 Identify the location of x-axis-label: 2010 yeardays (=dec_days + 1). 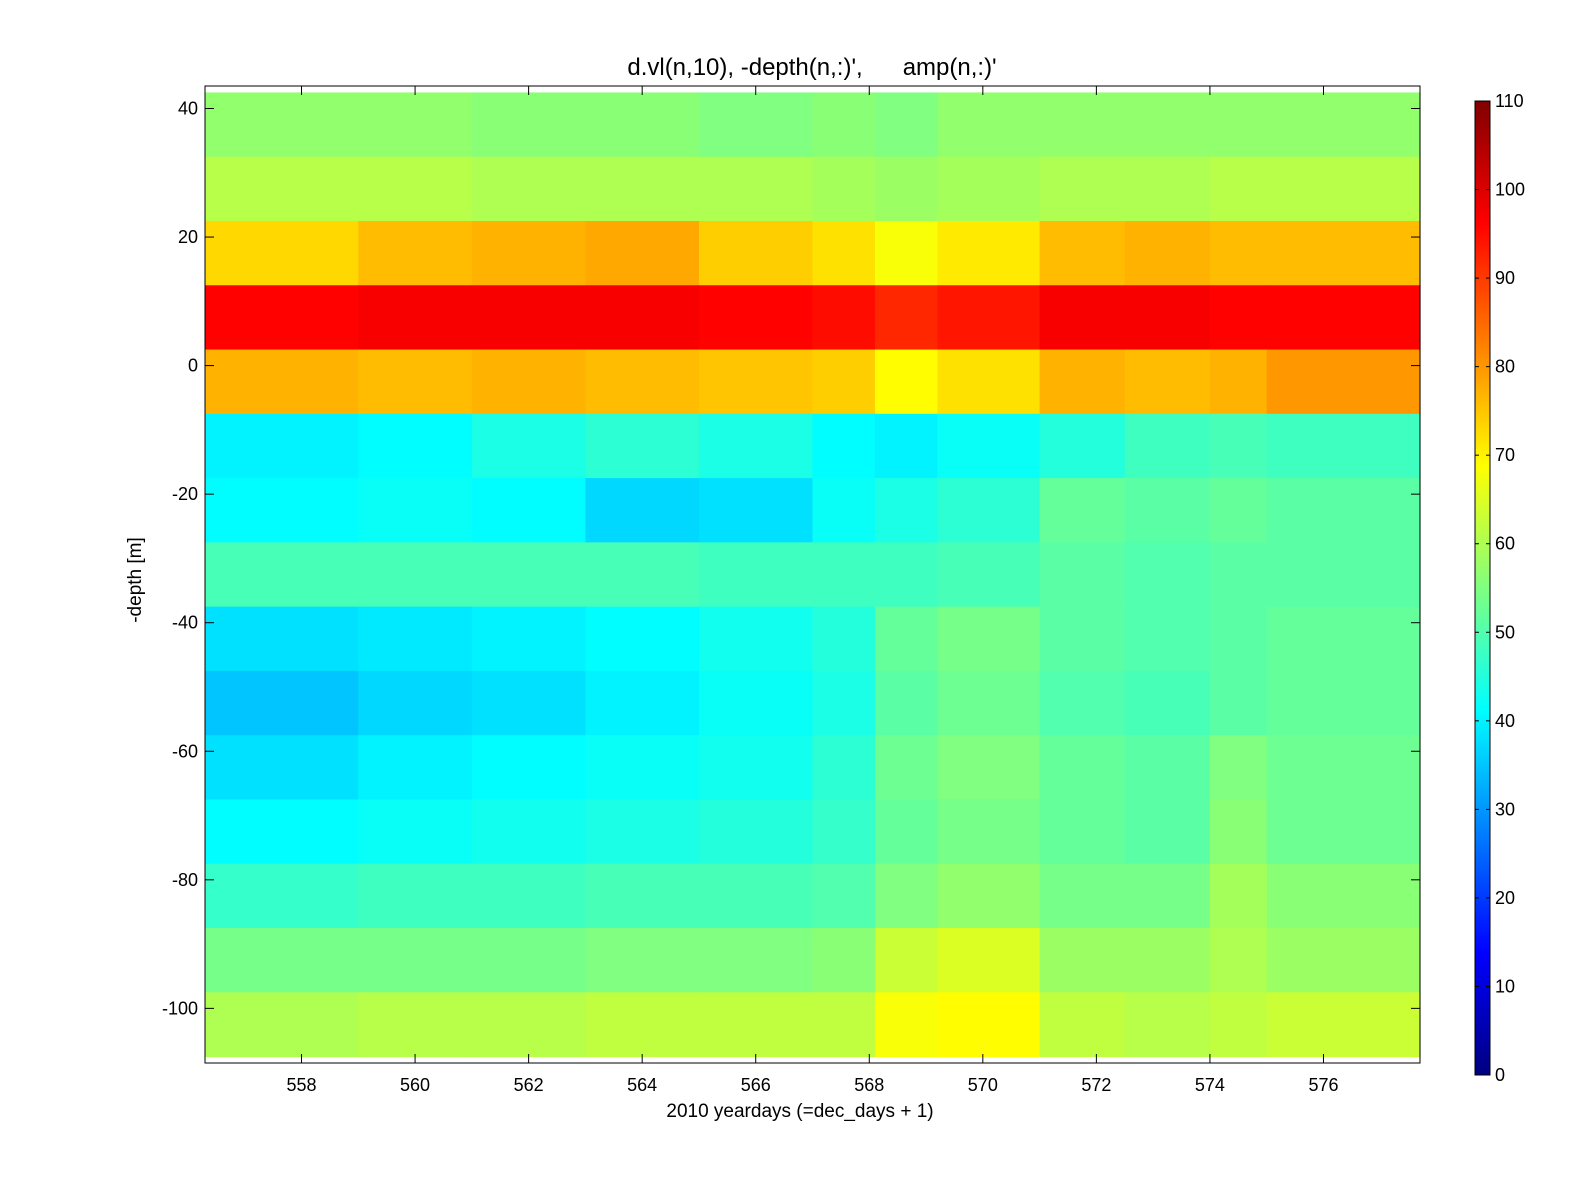
(799, 1111).